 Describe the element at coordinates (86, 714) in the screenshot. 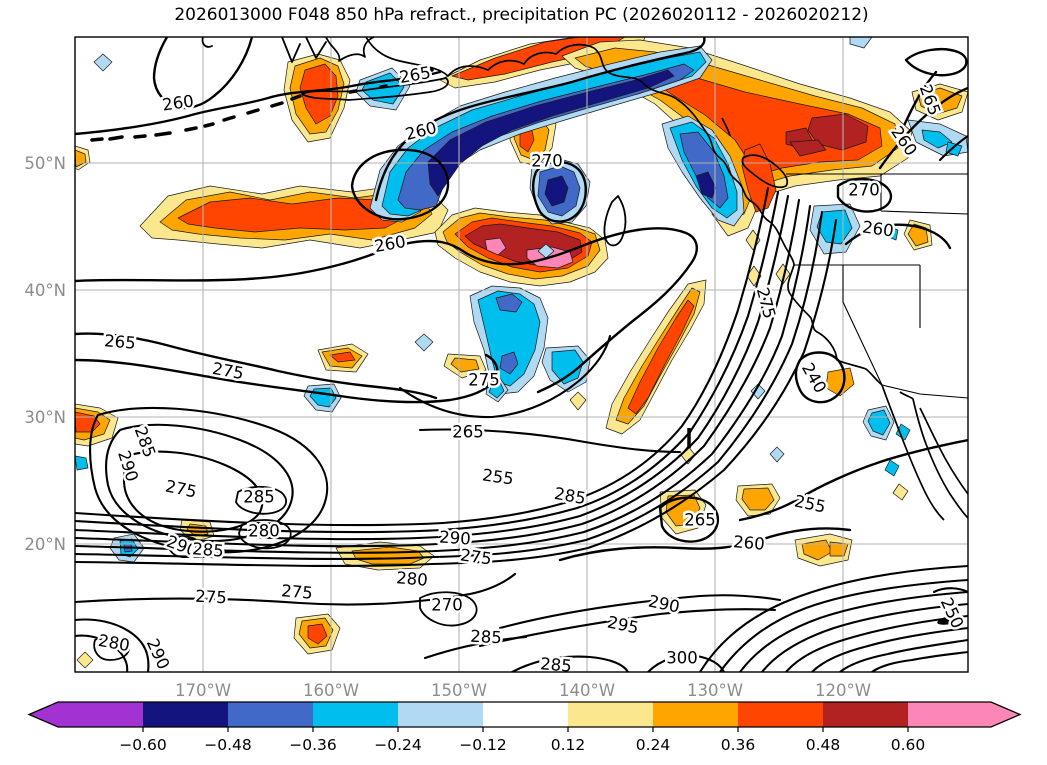

I see `colorbar-extend-left` at that location.